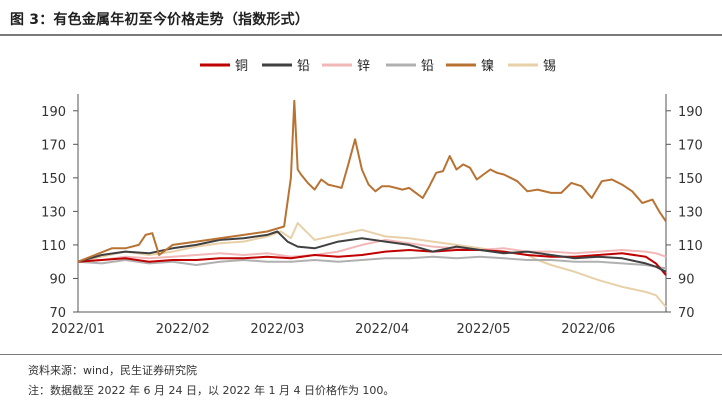 The width and height of the screenshot is (722, 400). Describe the element at coordinates (484, 329) in the screenshot. I see `x-tick-label: 2022/05` at that location.